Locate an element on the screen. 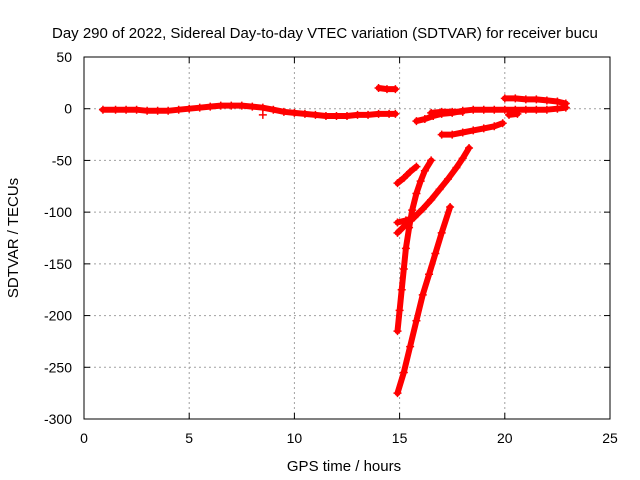 This screenshot has width=640, height=480. series-segment-high-b is located at coordinates (535, 101).